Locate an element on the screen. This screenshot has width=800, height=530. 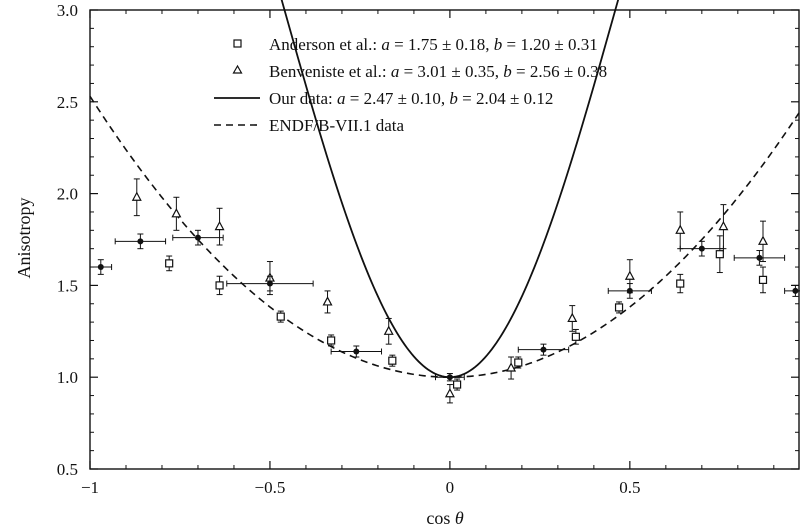
legend-marker-square is located at coordinates (237, 43).